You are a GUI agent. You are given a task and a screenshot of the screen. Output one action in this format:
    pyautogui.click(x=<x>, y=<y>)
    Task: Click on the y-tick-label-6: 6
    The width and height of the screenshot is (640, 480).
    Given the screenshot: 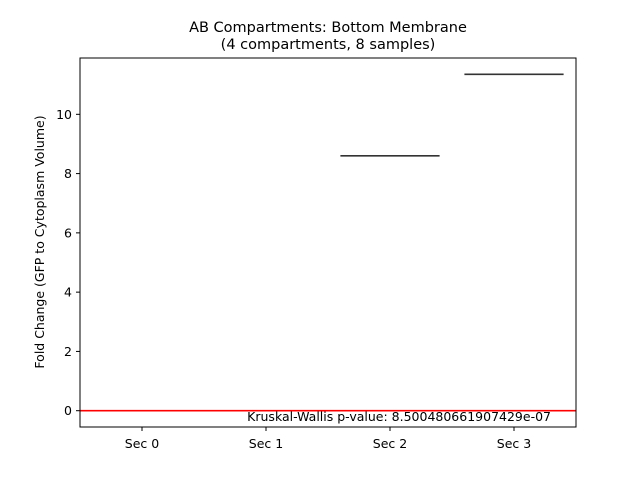 What is the action you would take?
    pyautogui.click(x=68, y=232)
    